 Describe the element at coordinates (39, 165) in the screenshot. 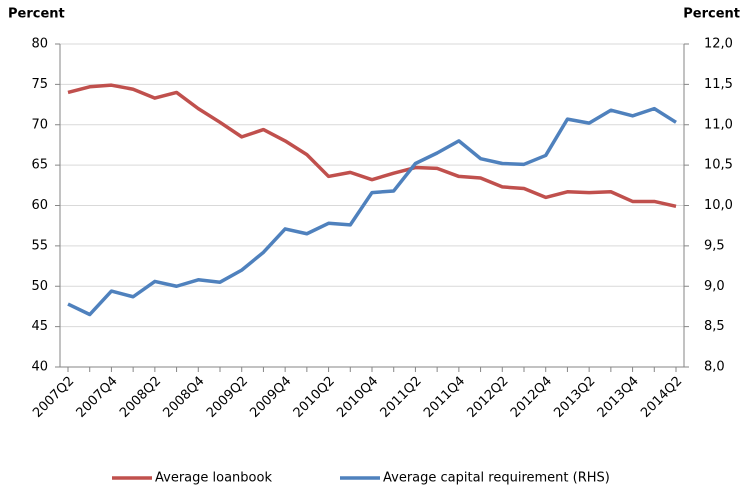

I see `y-tick-label: 65` at that location.